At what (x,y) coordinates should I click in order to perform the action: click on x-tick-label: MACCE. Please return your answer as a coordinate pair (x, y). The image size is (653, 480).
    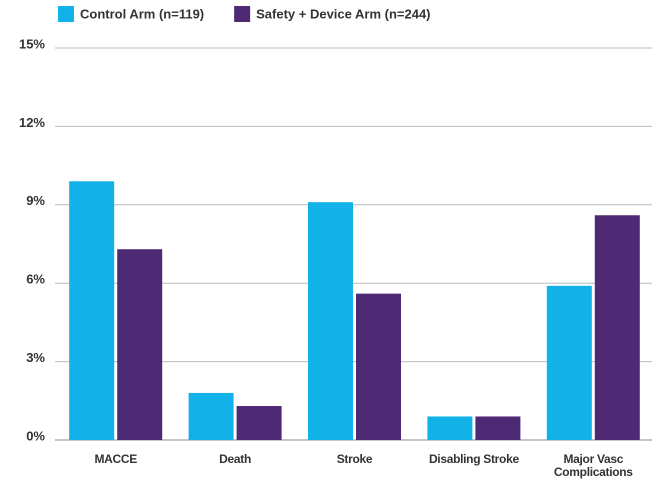
    Looking at the image, I should click on (115, 459).